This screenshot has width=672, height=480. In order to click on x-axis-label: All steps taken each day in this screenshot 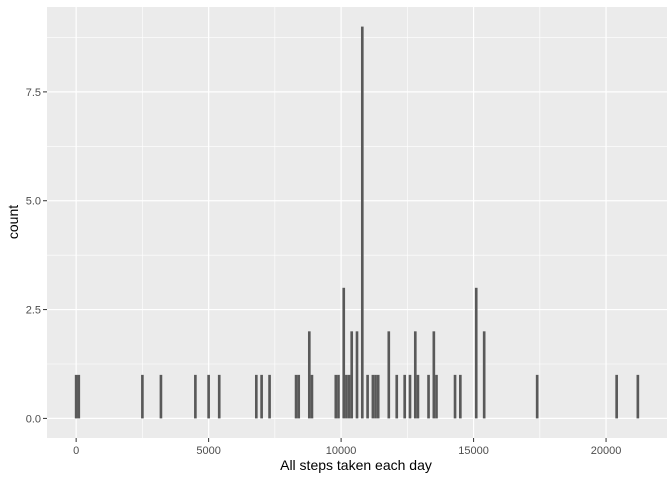, I will do `click(356, 465)`.